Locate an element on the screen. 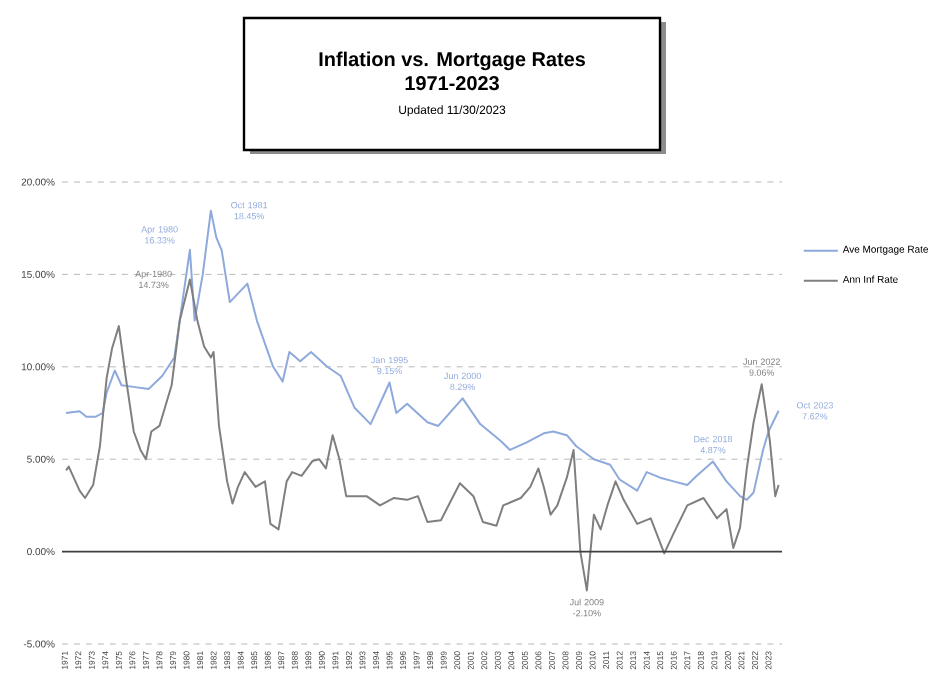 Image resolution: width=948 pixels, height=688 pixels. chart-title: Inflation vs. Mortgage Rates is located at coordinates (452, 61).